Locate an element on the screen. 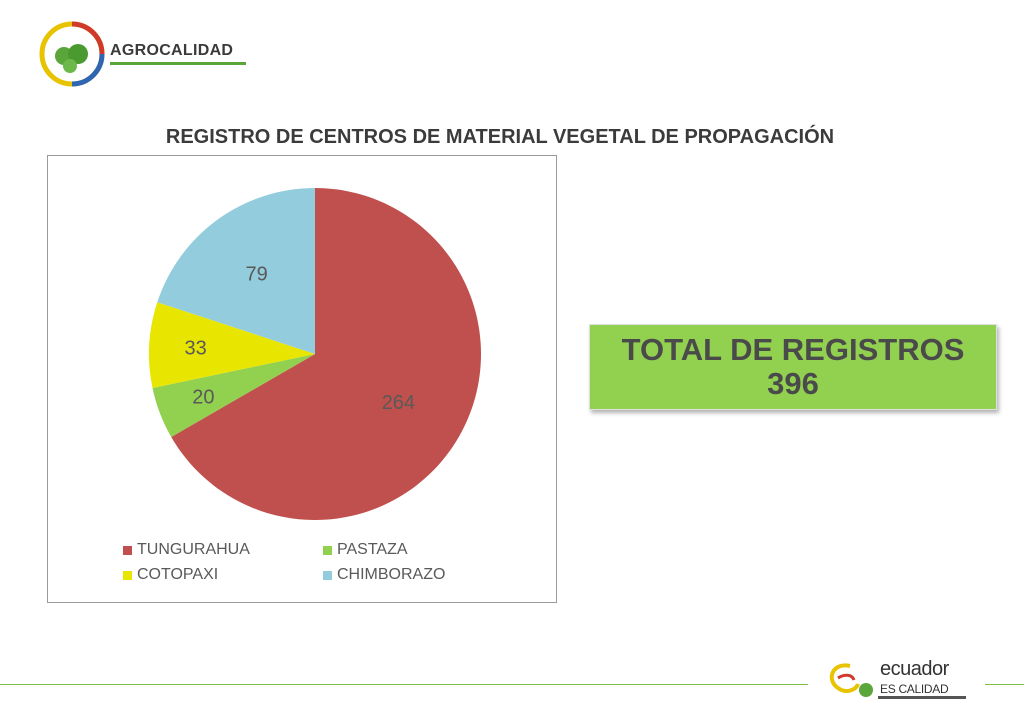 The width and height of the screenshot is (1024, 709). data-label-tungurahua: 264 is located at coordinates (398, 403).